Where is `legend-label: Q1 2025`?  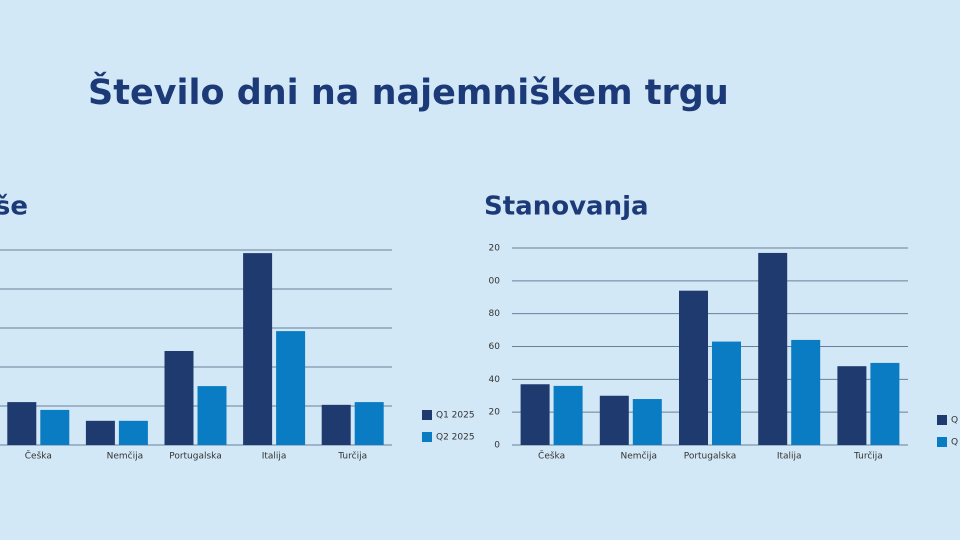
legend-label: Q1 2025 is located at coordinates (455, 416).